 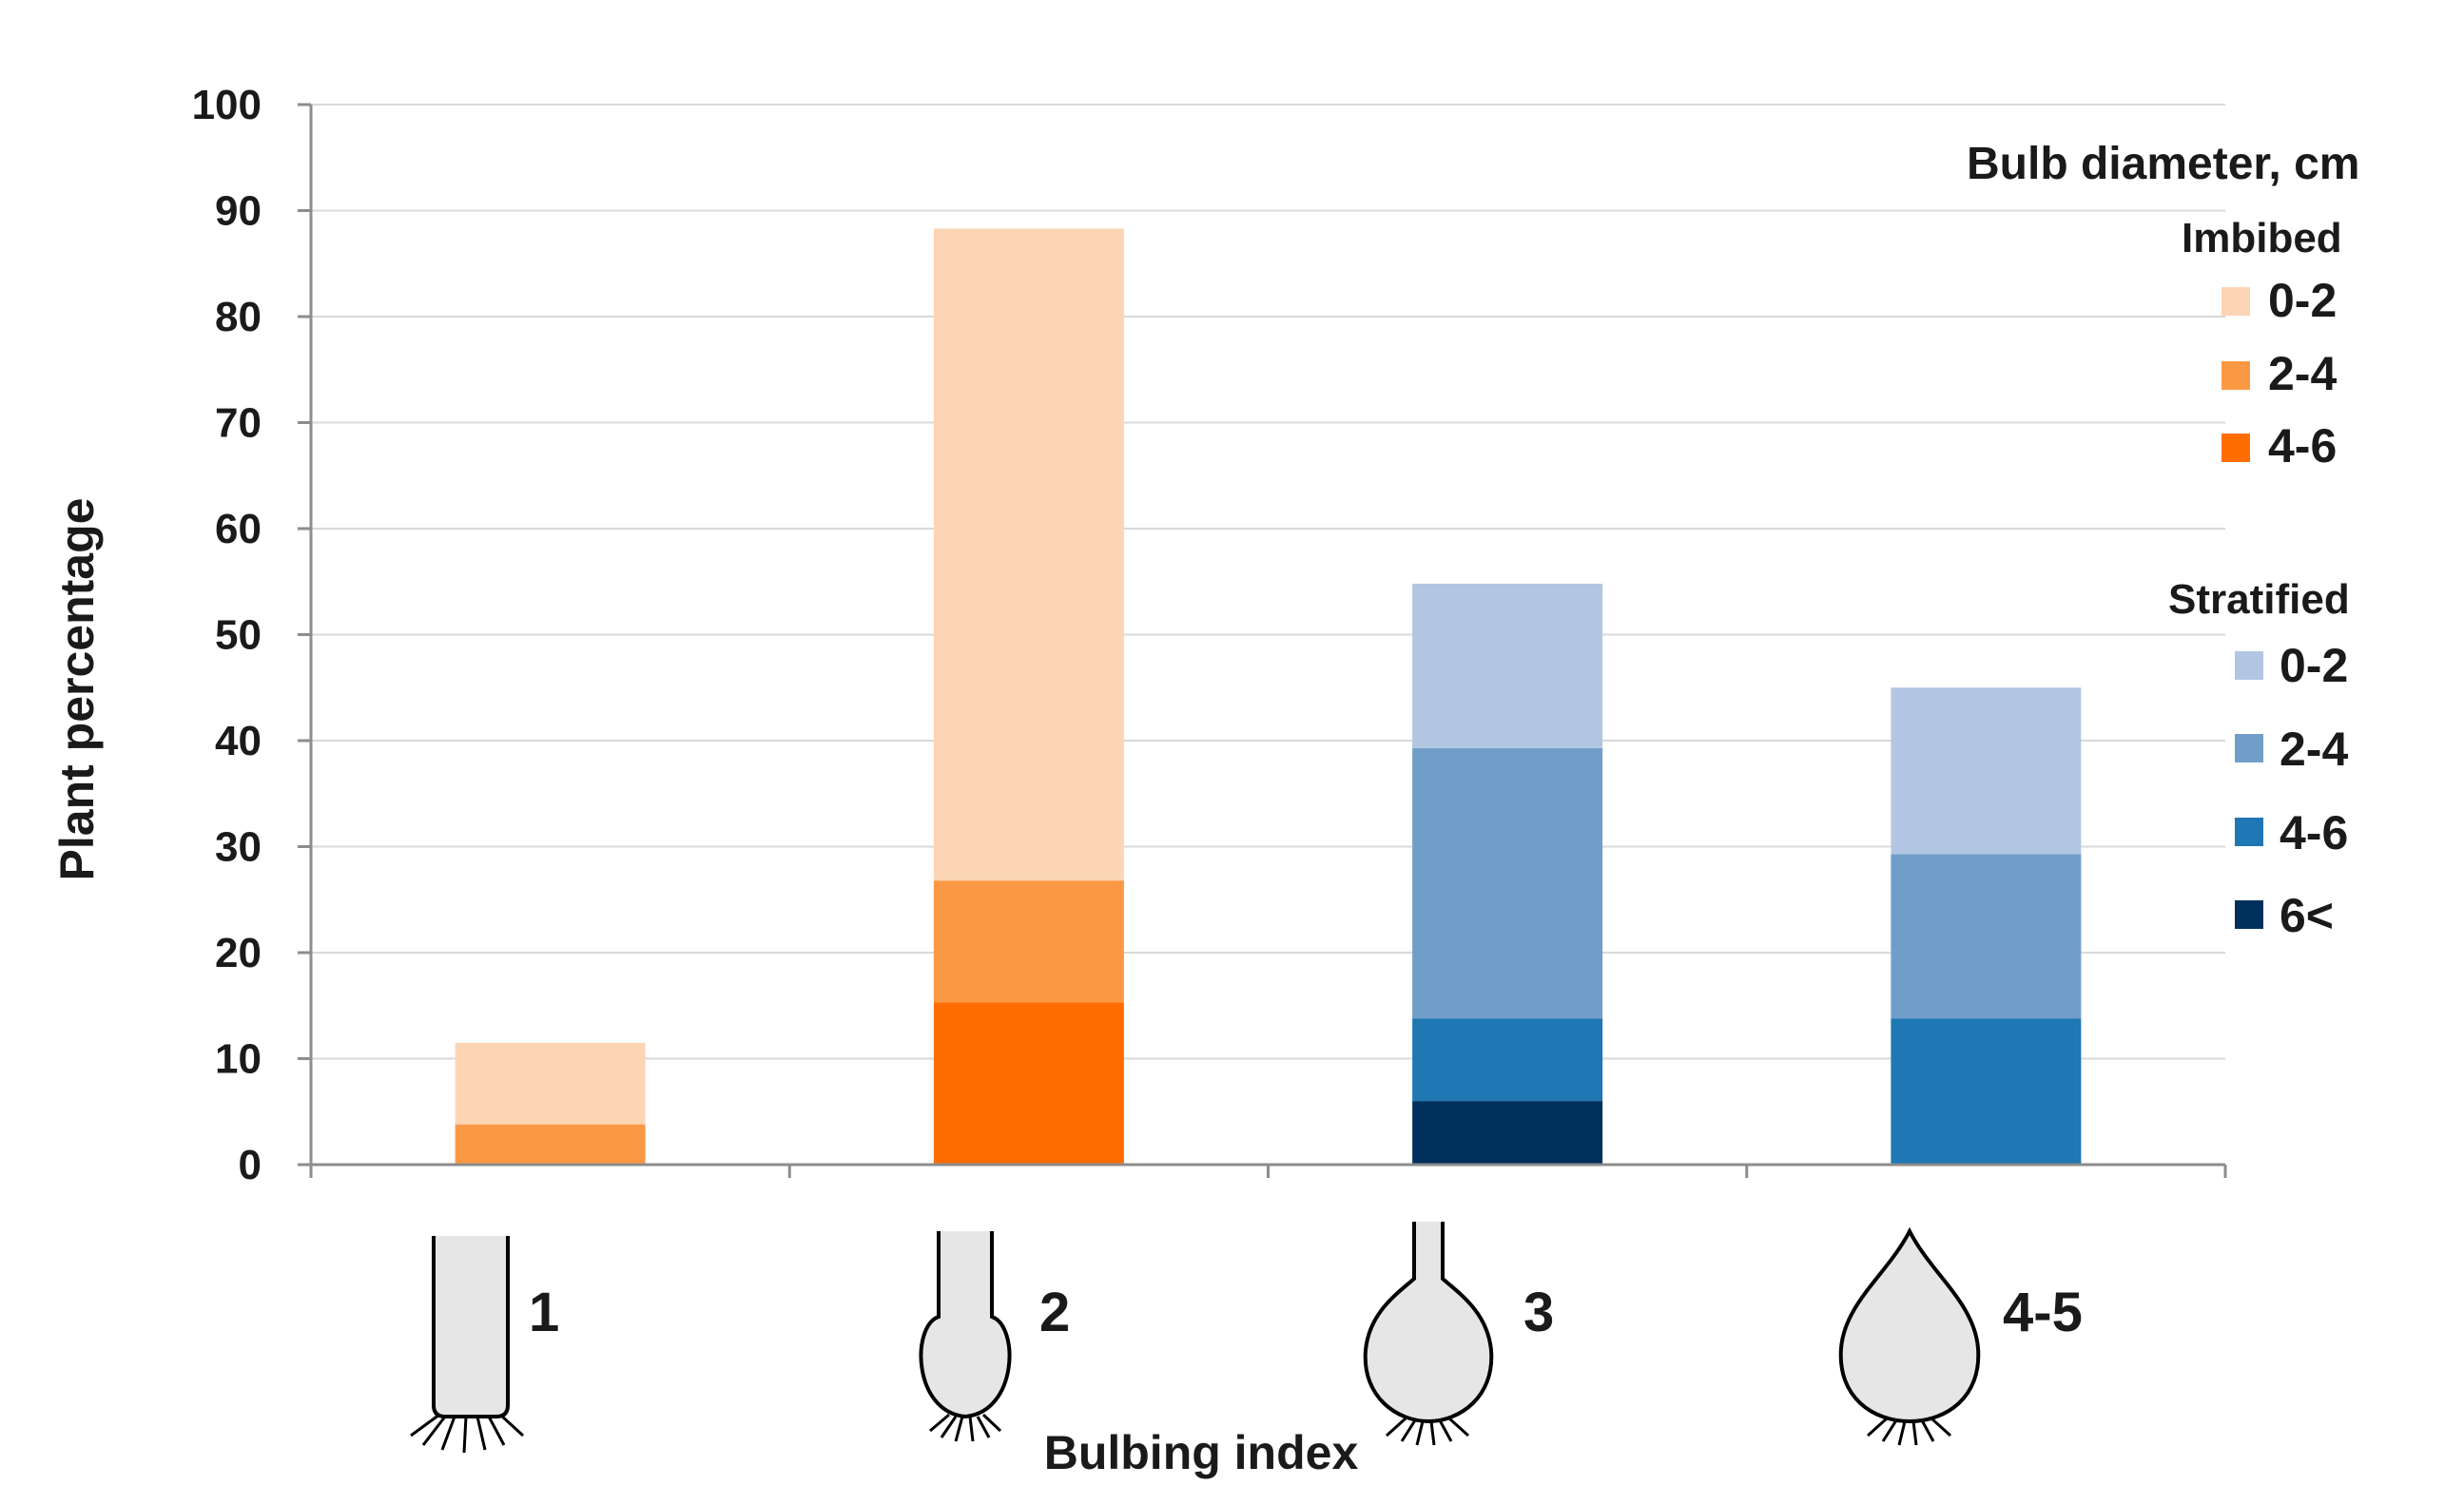 I want to click on y-tick-label-60: 60, so click(x=239, y=529).